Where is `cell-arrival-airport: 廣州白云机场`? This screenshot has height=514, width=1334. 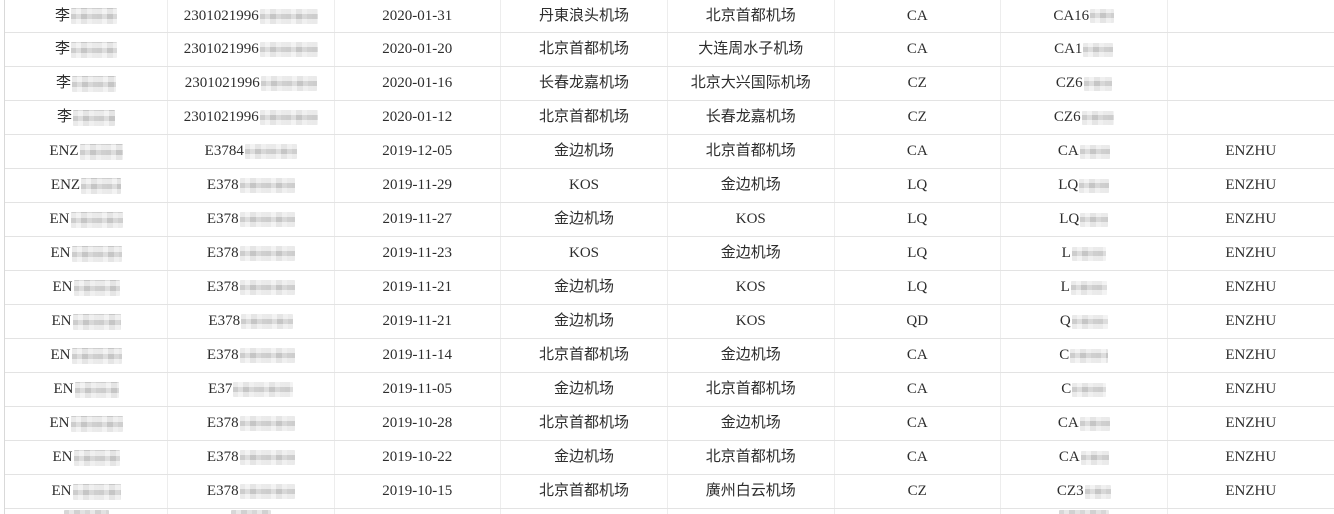
cell-arrival-airport: 廣州白云机场 is located at coordinates (751, 491).